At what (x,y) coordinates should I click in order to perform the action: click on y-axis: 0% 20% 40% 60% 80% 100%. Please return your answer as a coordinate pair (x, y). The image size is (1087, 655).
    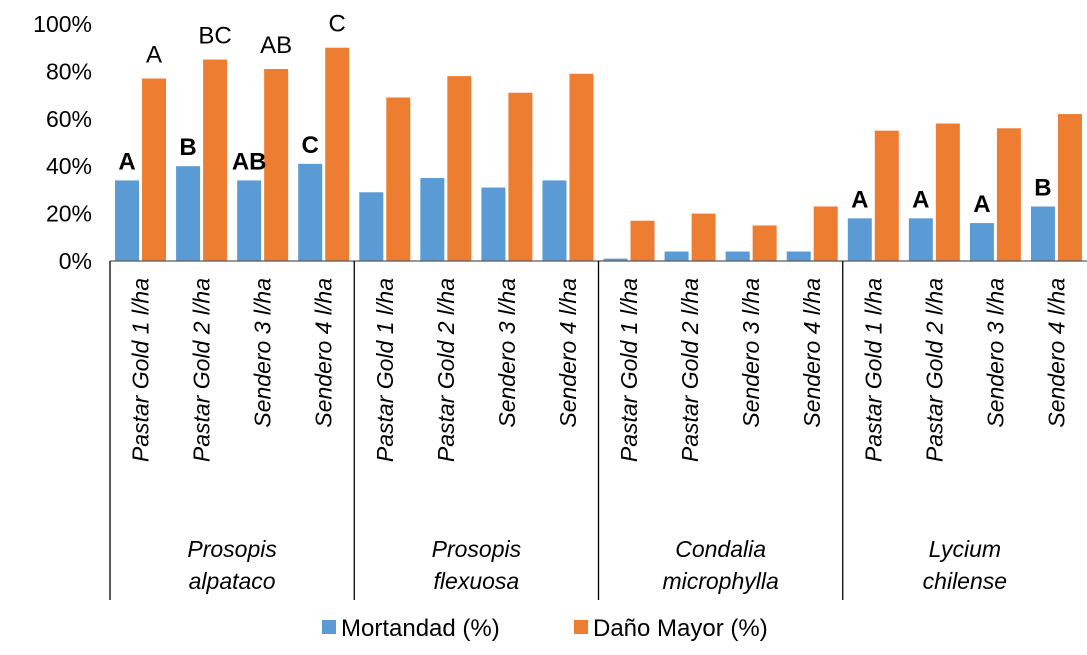
    Looking at the image, I should click on (62, 142).